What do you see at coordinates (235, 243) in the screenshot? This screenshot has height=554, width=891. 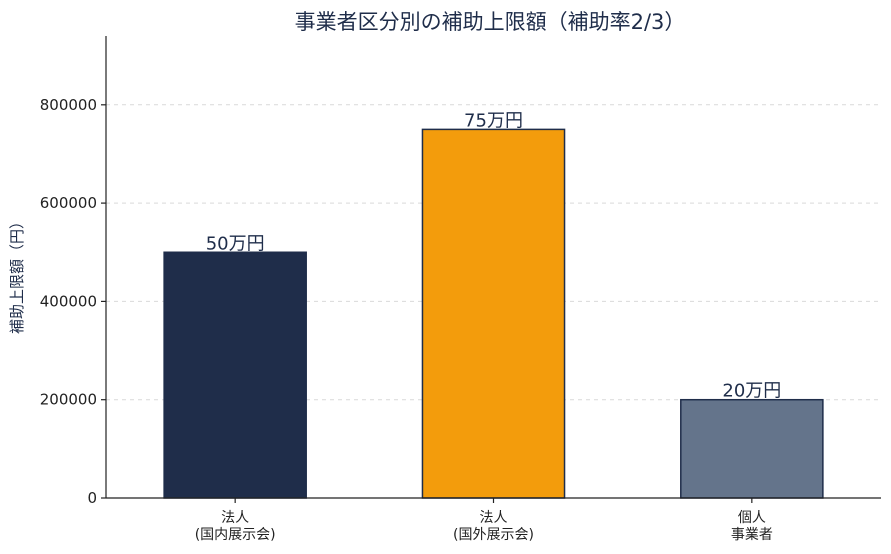 I see `data-label: 50万円` at bounding box center [235, 243].